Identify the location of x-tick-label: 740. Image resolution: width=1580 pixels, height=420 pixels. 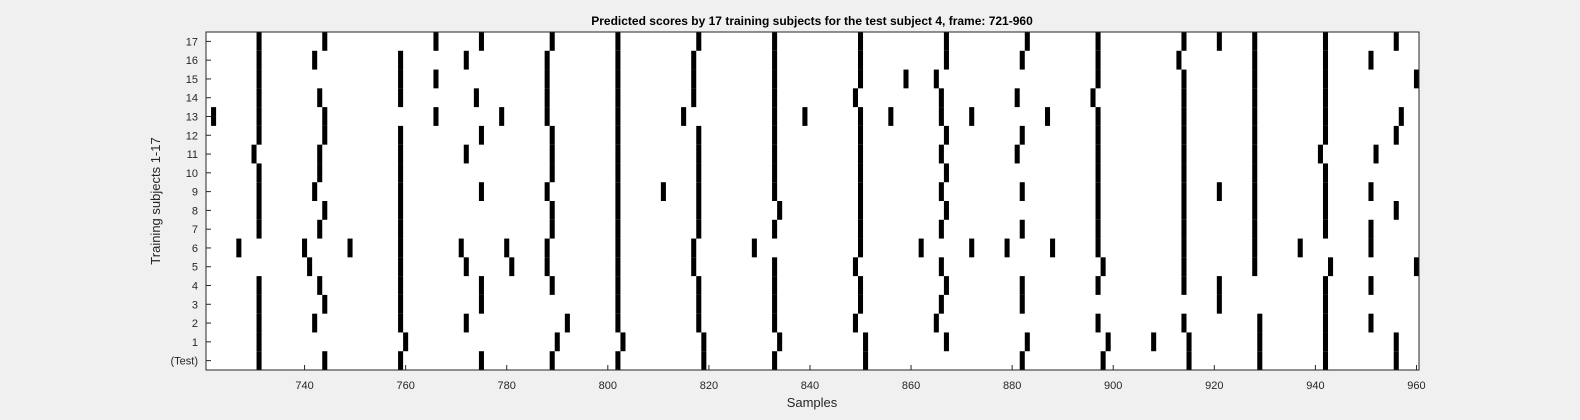
(304, 386).